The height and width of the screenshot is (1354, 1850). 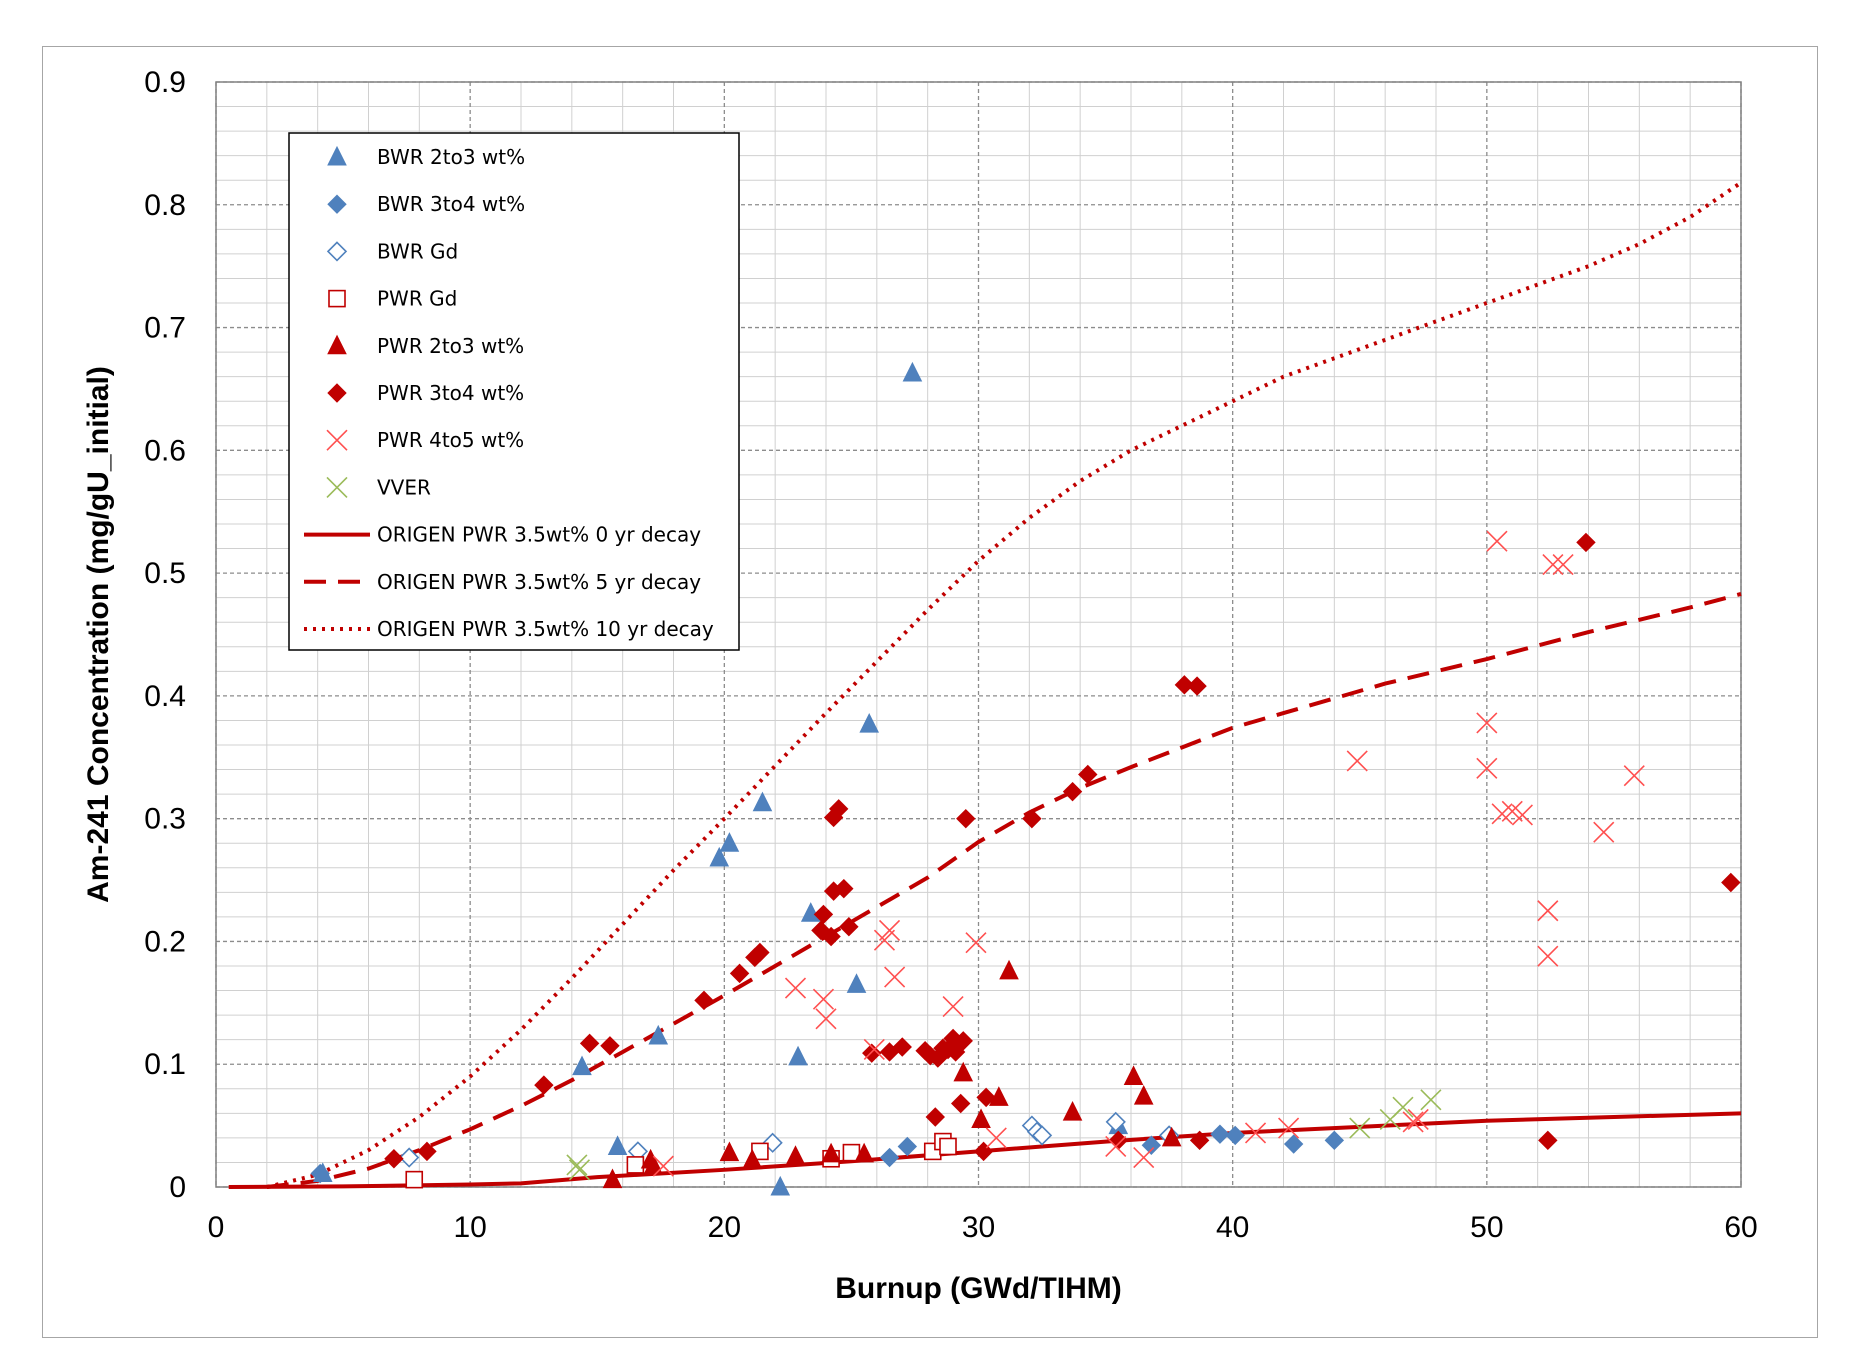 I want to click on legend-entry: VVER, so click(x=378, y=487).